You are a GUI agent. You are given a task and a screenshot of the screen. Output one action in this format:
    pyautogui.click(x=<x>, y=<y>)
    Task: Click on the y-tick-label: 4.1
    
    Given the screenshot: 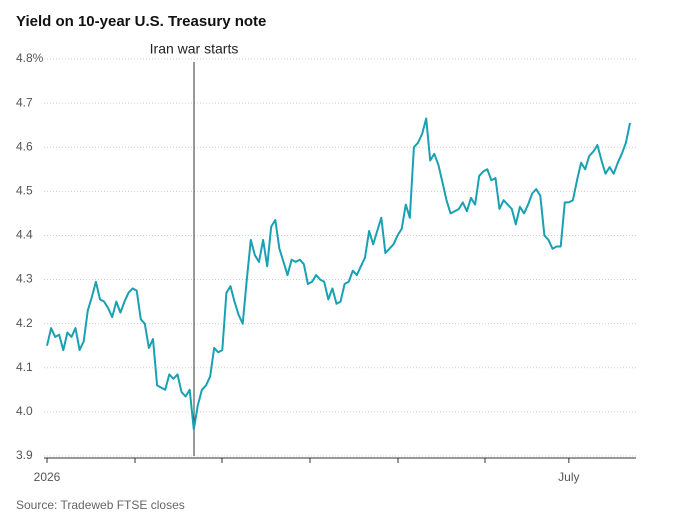 What is the action you would take?
    pyautogui.click(x=24, y=367)
    